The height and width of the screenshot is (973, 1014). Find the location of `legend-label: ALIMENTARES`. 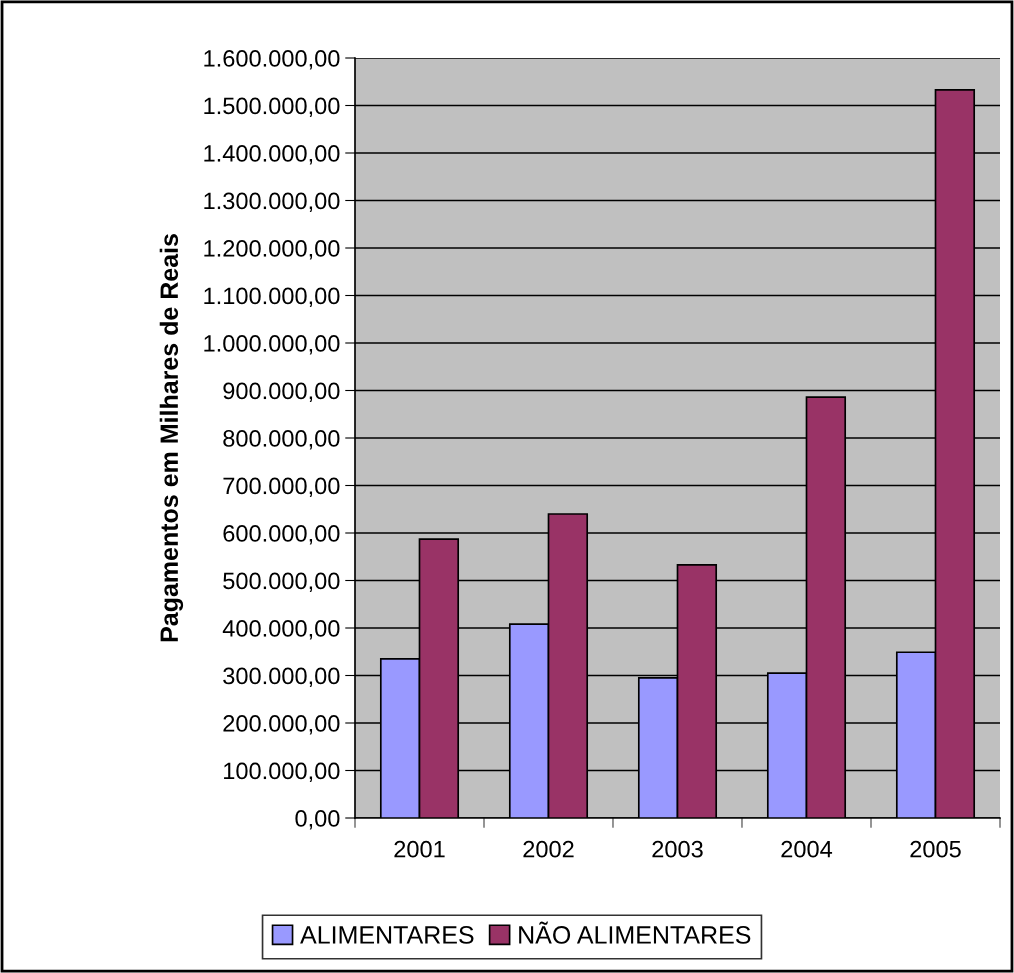

legend-label: ALIMENTARES is located at coordinates (387, 935).